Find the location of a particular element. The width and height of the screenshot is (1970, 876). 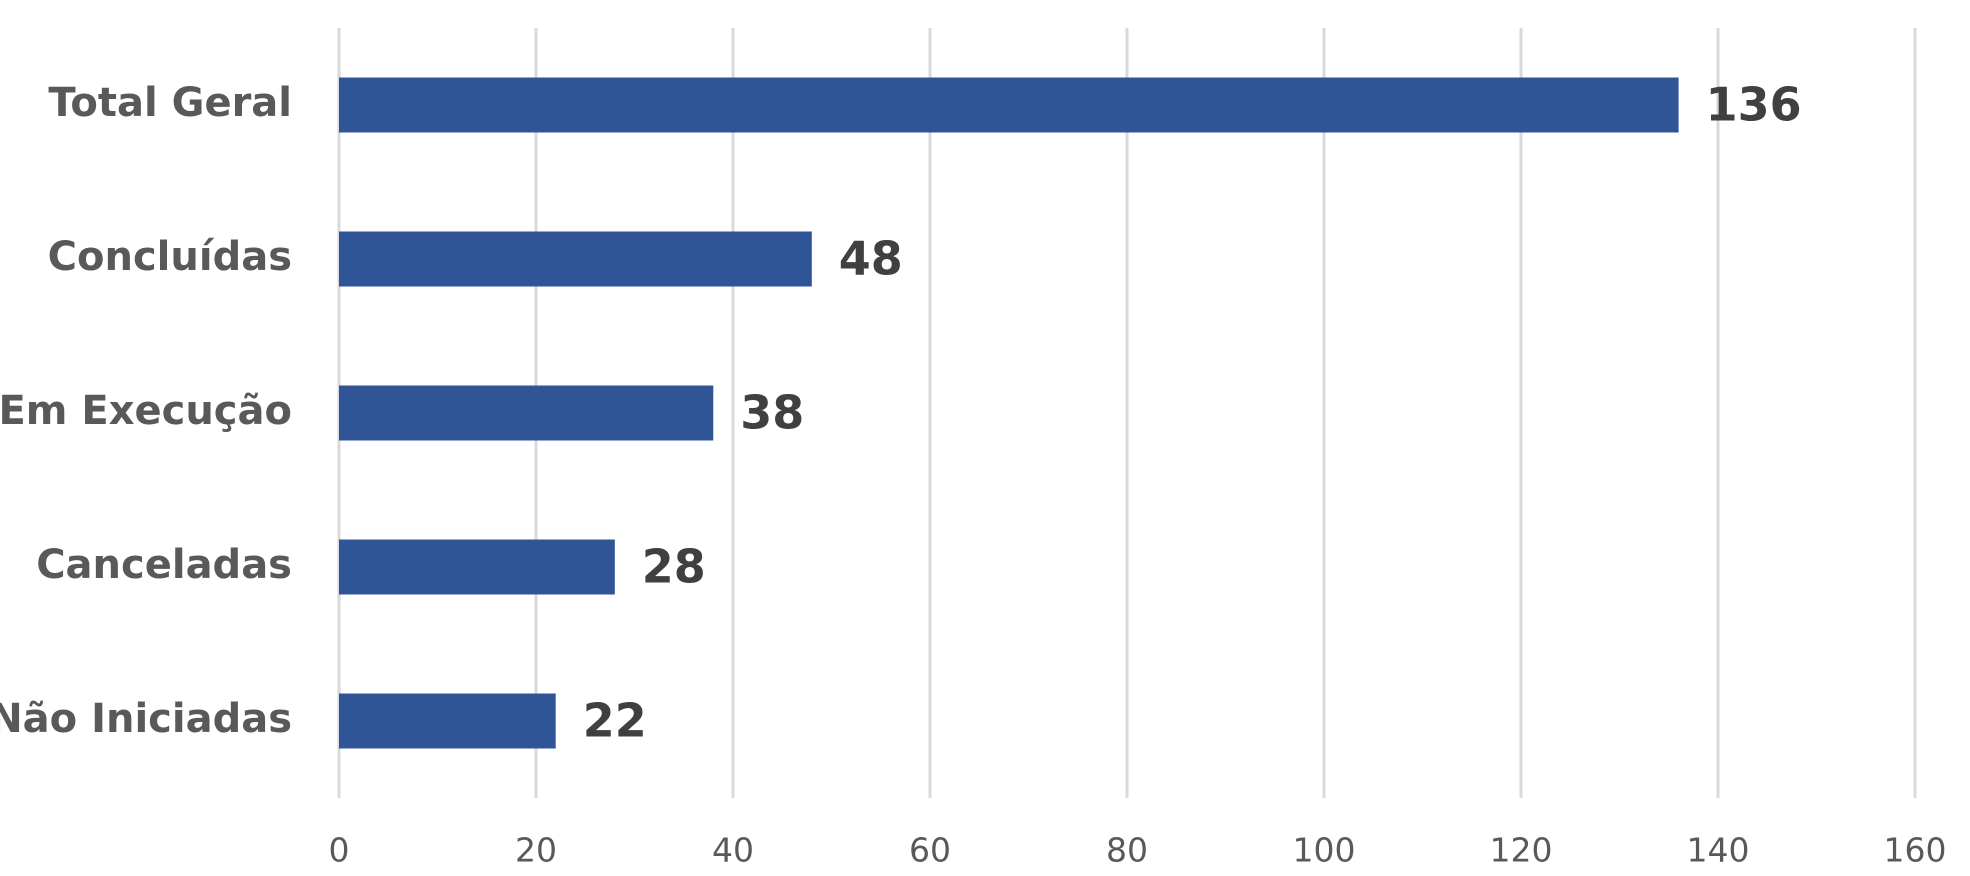

x-tick-label: 20 is located at coordinates (536, 850).